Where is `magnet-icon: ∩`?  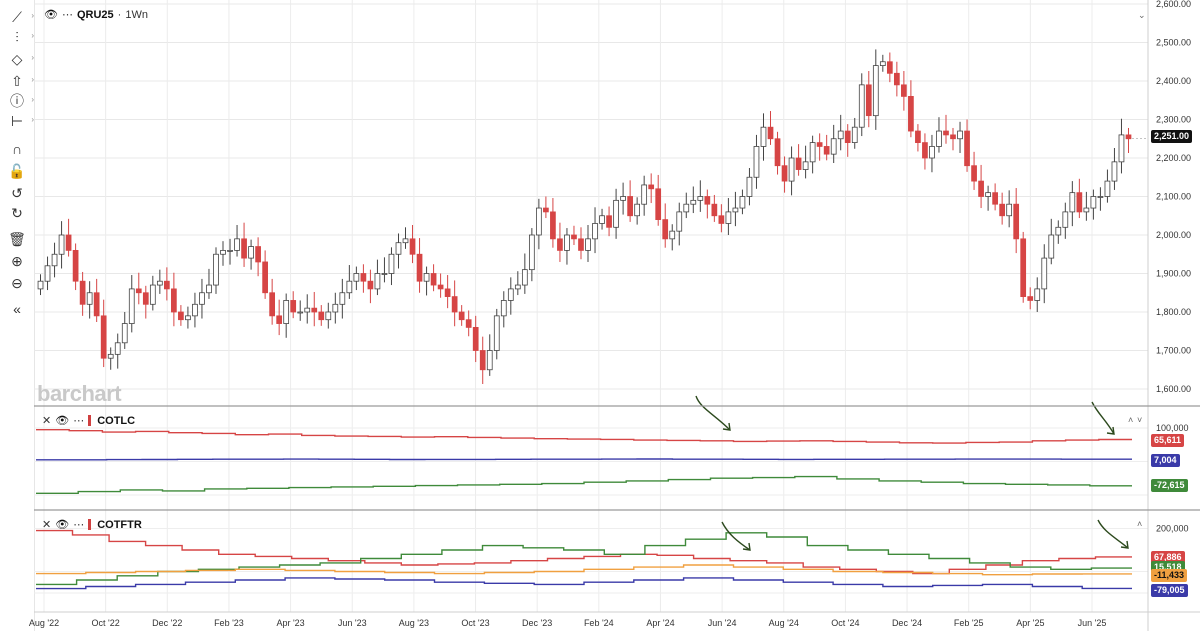 magnet-icon: ∩ is located at coordinates (17, 149).